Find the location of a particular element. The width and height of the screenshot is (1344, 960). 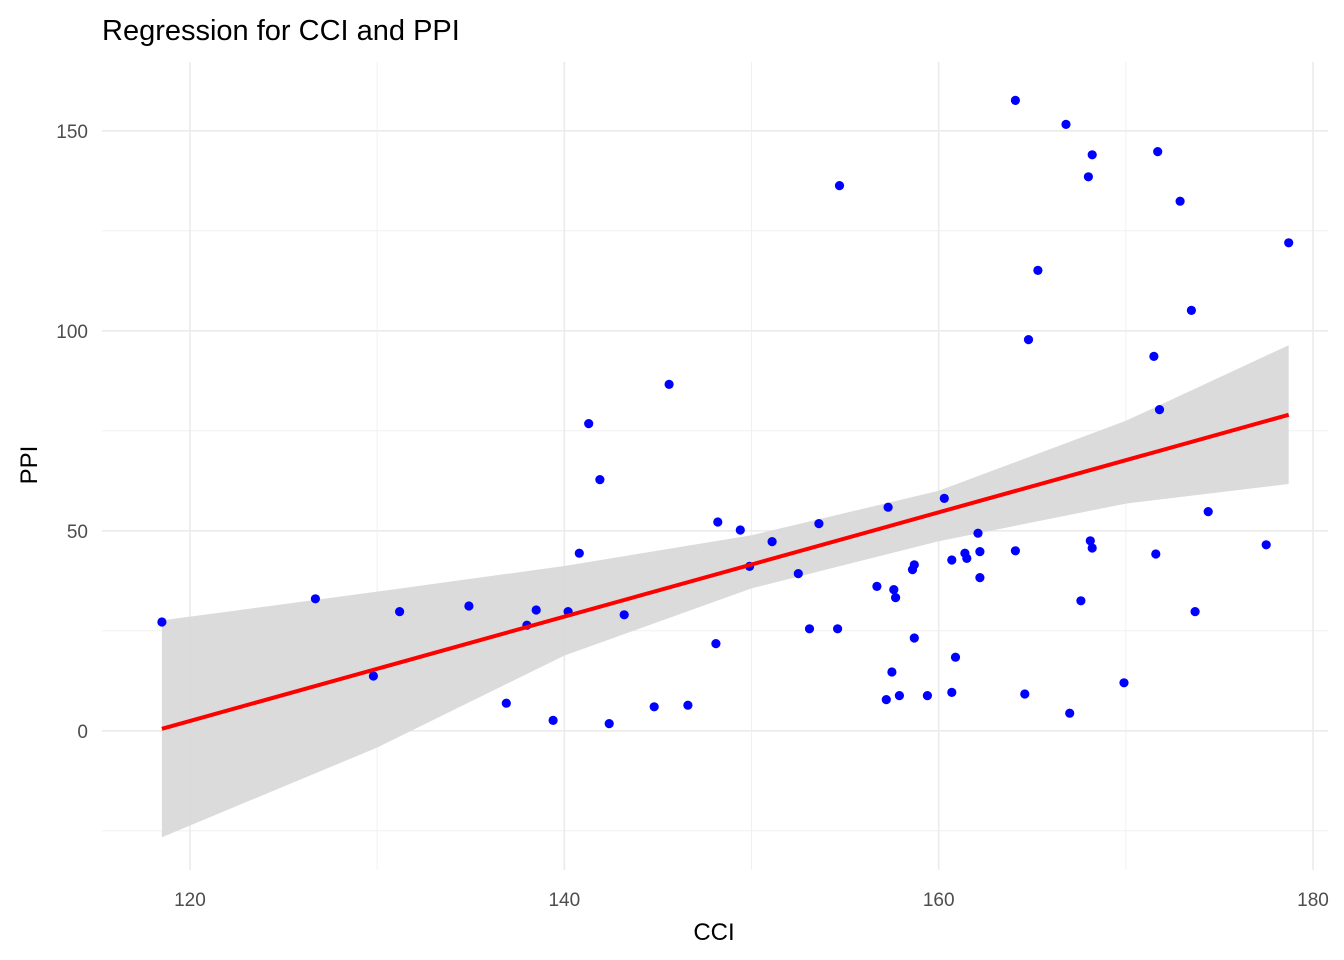

y-tick-label: 0 is located at coordinates (82, 732).